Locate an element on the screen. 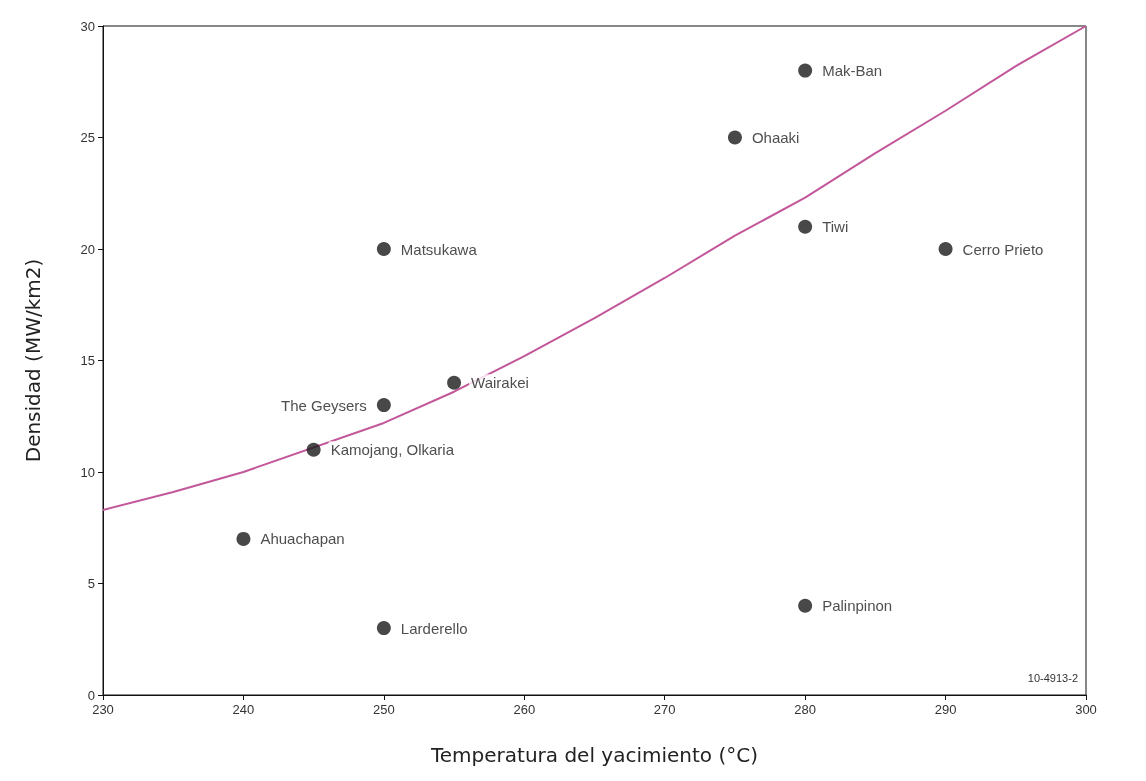  y-tick-label: 30 is located at coordinates (87, 26).